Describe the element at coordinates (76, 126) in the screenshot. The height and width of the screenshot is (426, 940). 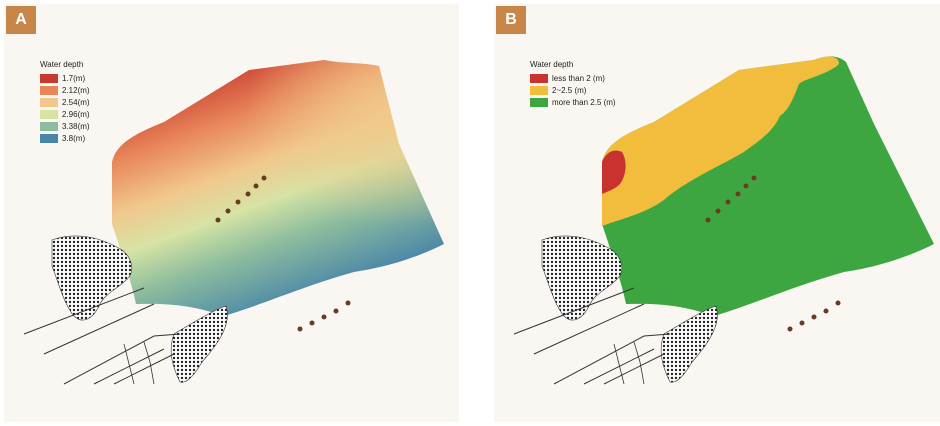
I see `legend-item-label: 3.38(m)` at that location.